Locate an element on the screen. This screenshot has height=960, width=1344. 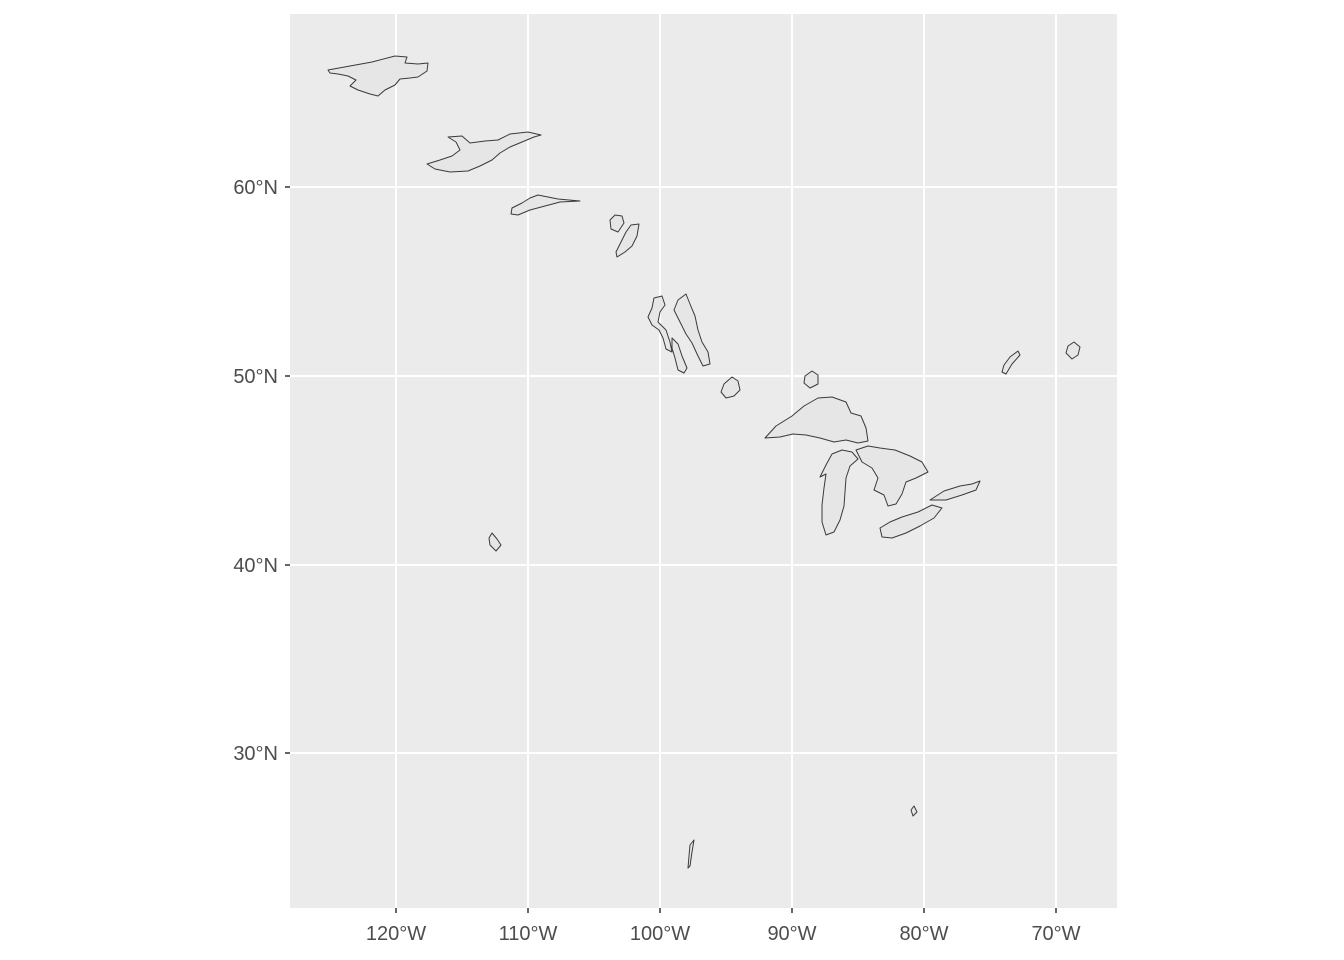
y-tick-label-50n: 50°N is located at coordinates (255, 377).